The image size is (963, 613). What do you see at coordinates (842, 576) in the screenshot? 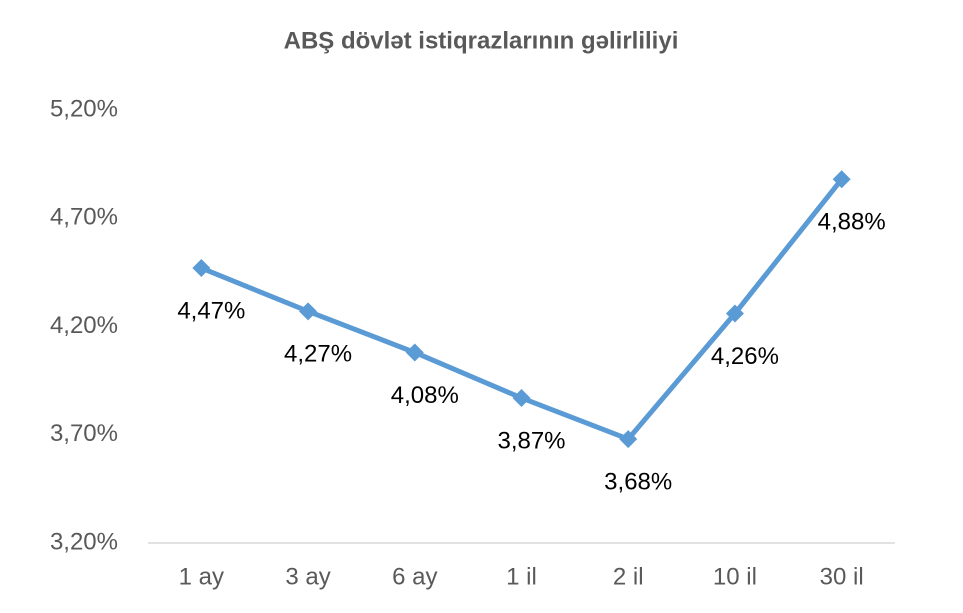
I see `x-tick-label: 30 il` at bounding box center [842, 576].